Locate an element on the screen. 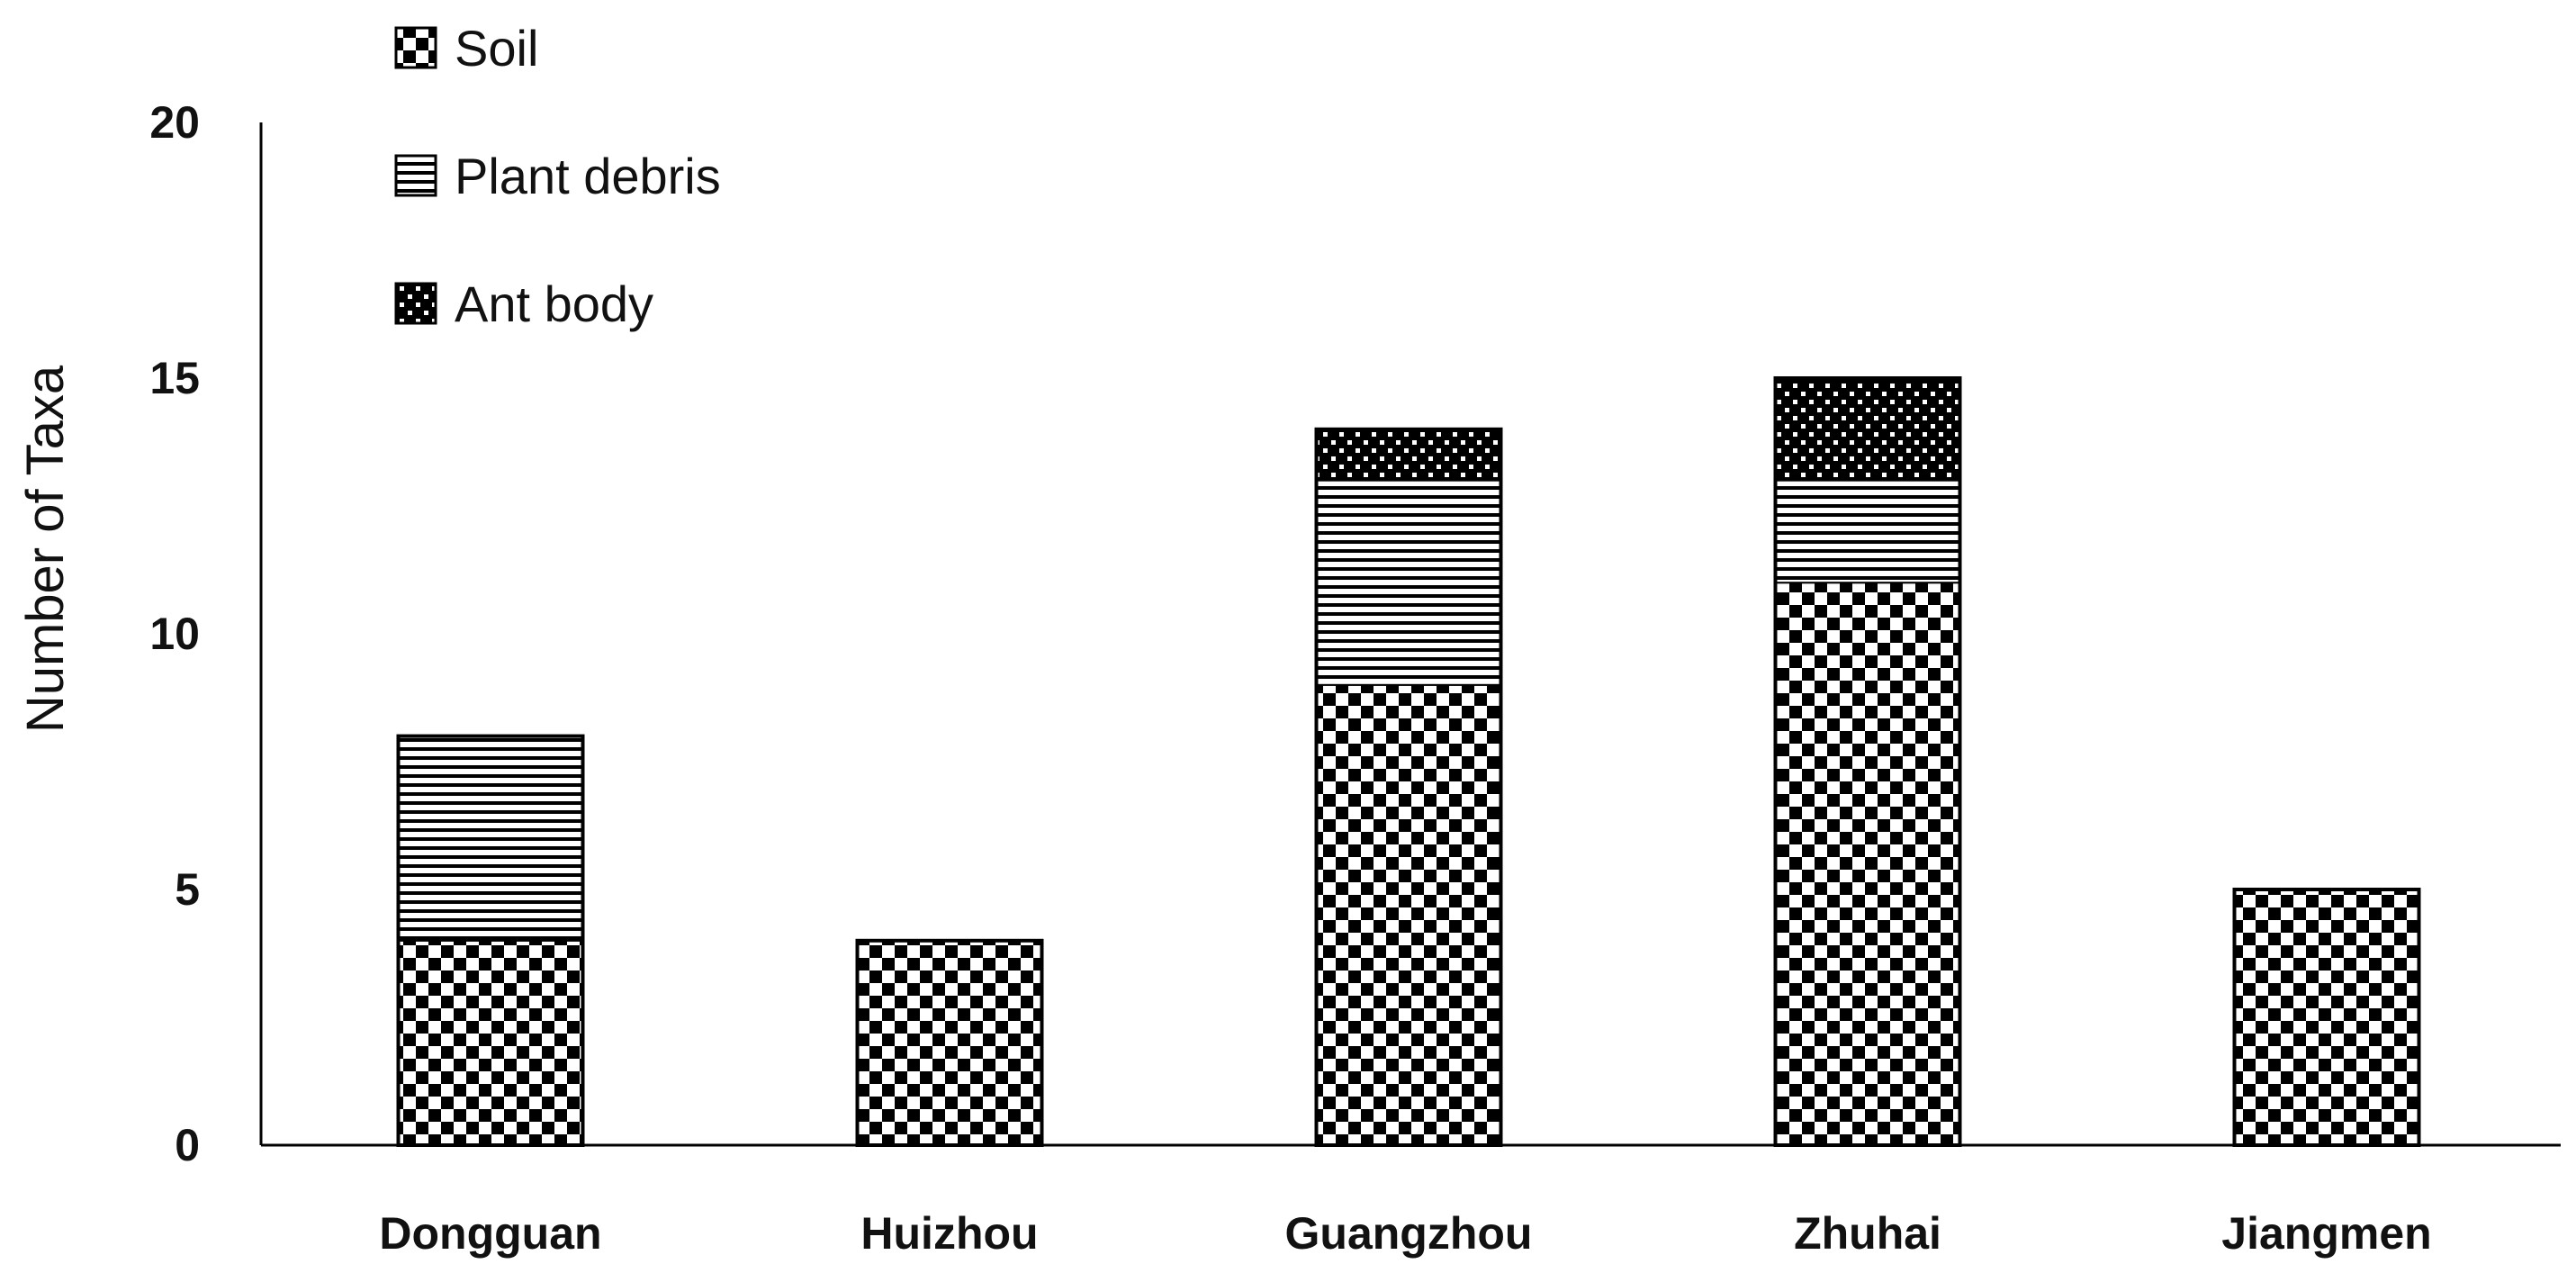  x-category-label: Huizhou is located at coordinates (949, 1233).